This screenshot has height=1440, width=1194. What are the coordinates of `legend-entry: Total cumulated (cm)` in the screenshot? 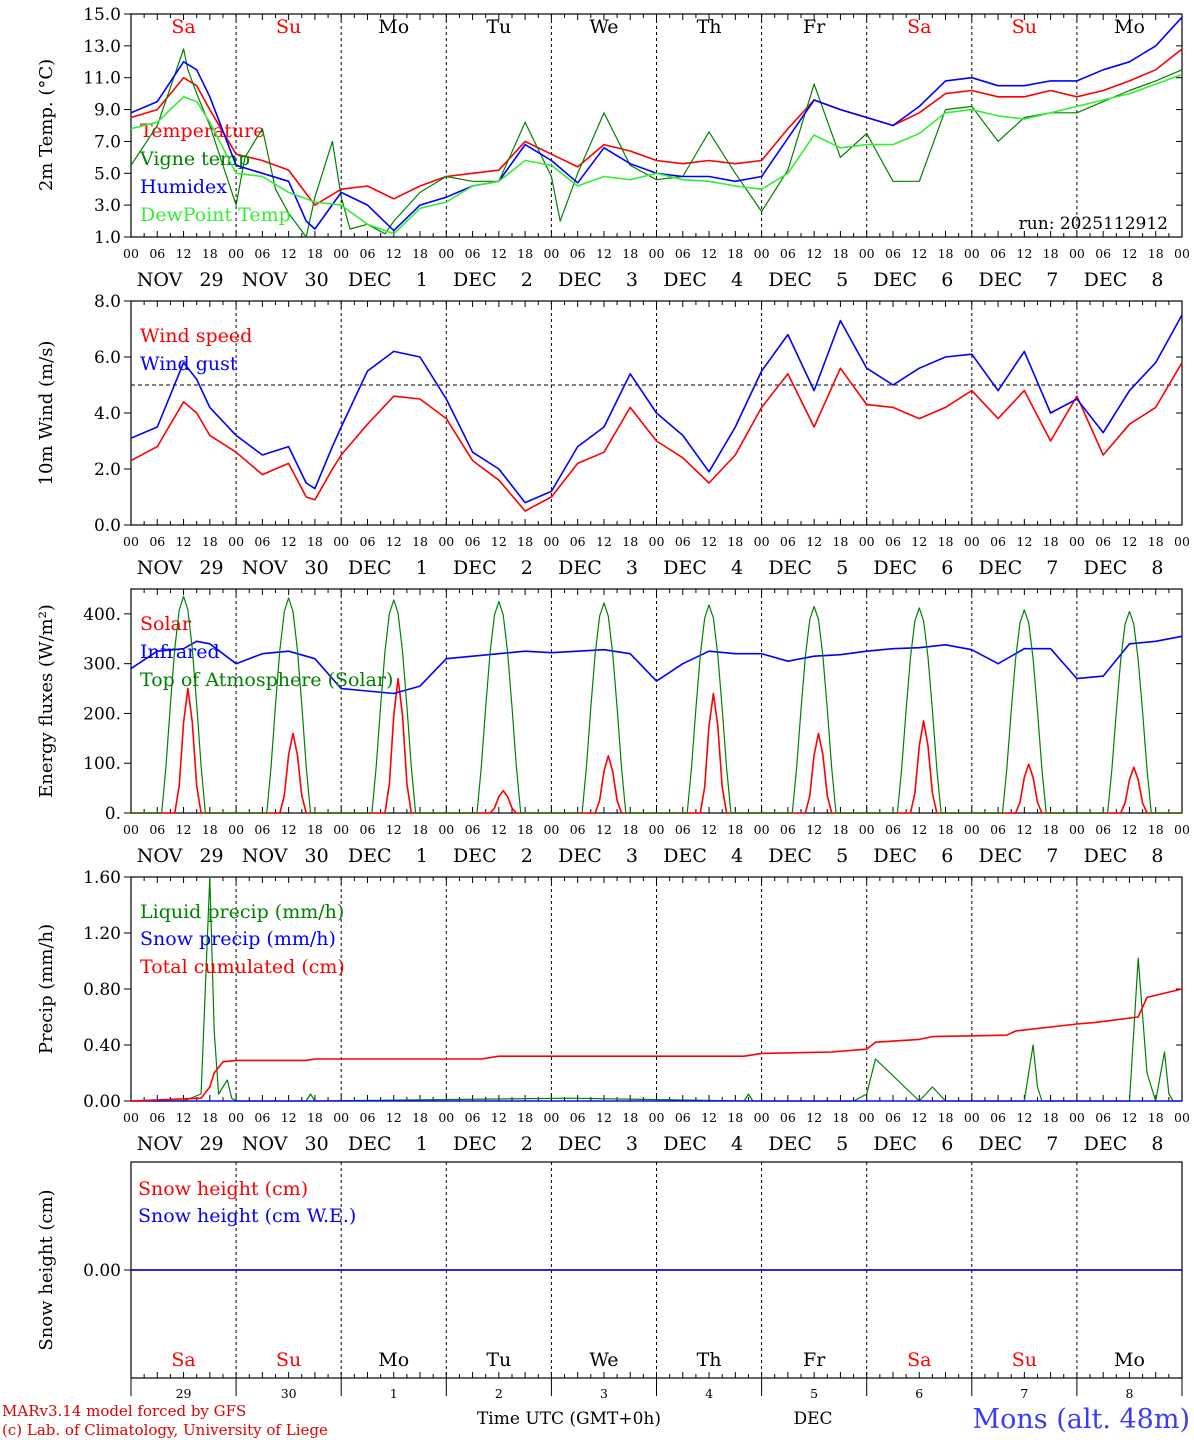 It's located at (242, 967).